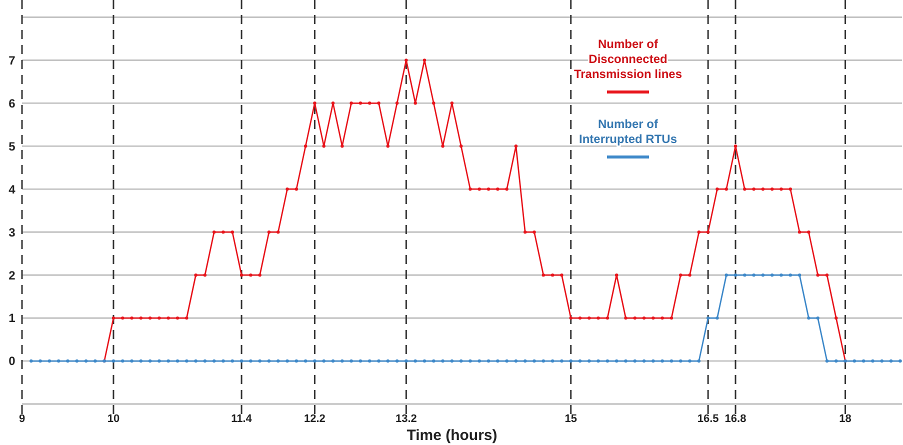 The width and height of the screenshot is (903, 445). What do you see at coordinates (12, 60) in the screenshot?
I see `y-tick-label: 7` at bounding box center [12, 60].